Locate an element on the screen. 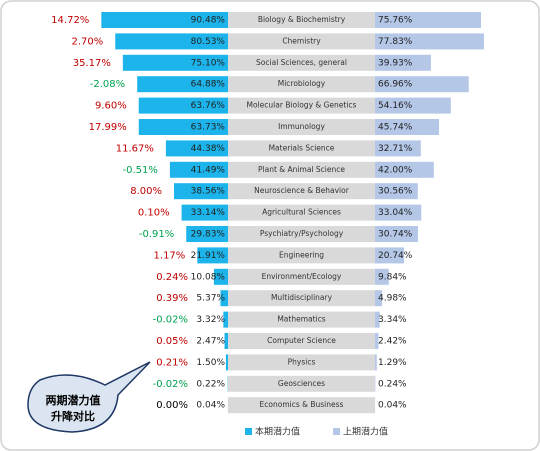 This screenshot has width=540, height=451. value-label: 33.14% is located at coordinates (208, 213).